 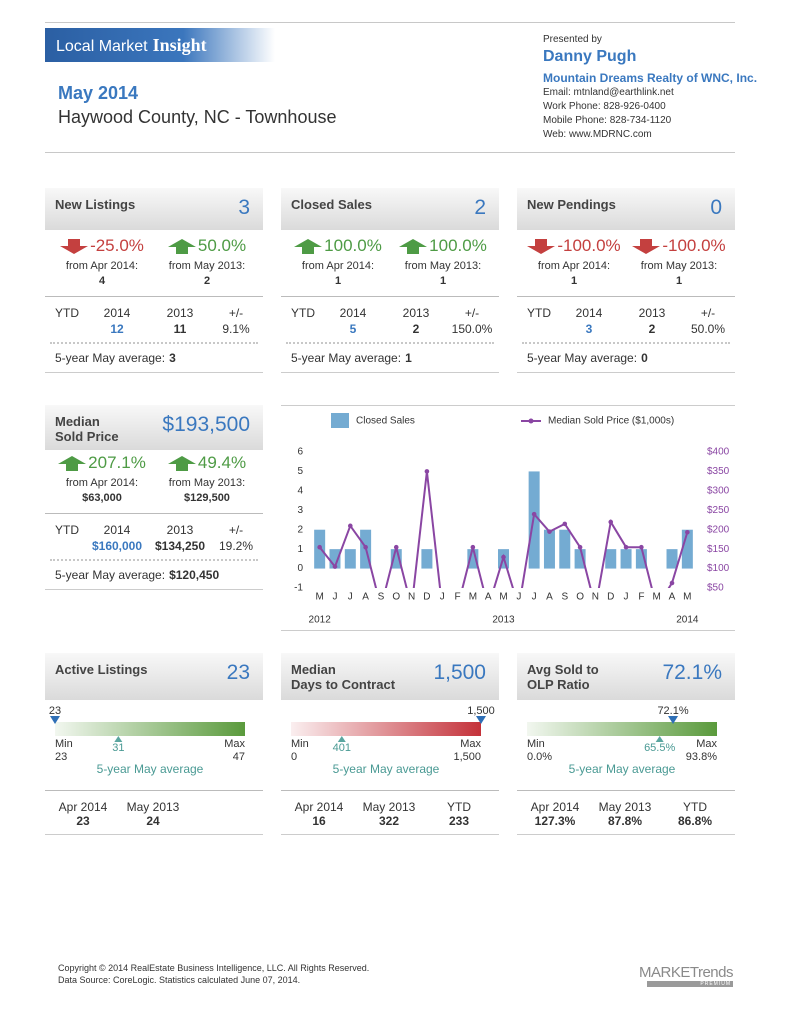 What do you see at coordinates (300, 549) in the screenshot?
I see `y-tick-label: 1` at bounding box center [300, 549].